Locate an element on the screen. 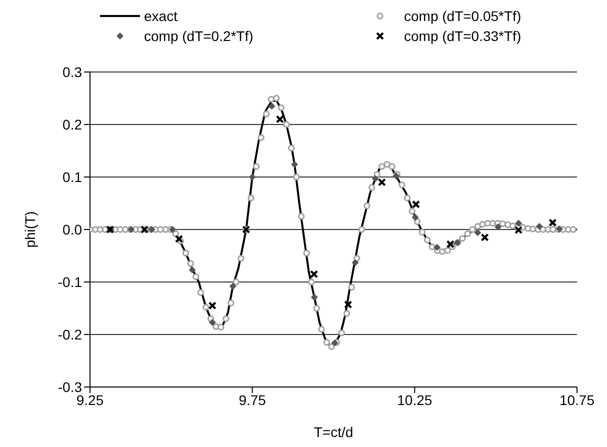  legend-label: exact is located at coordinates (161, 16).